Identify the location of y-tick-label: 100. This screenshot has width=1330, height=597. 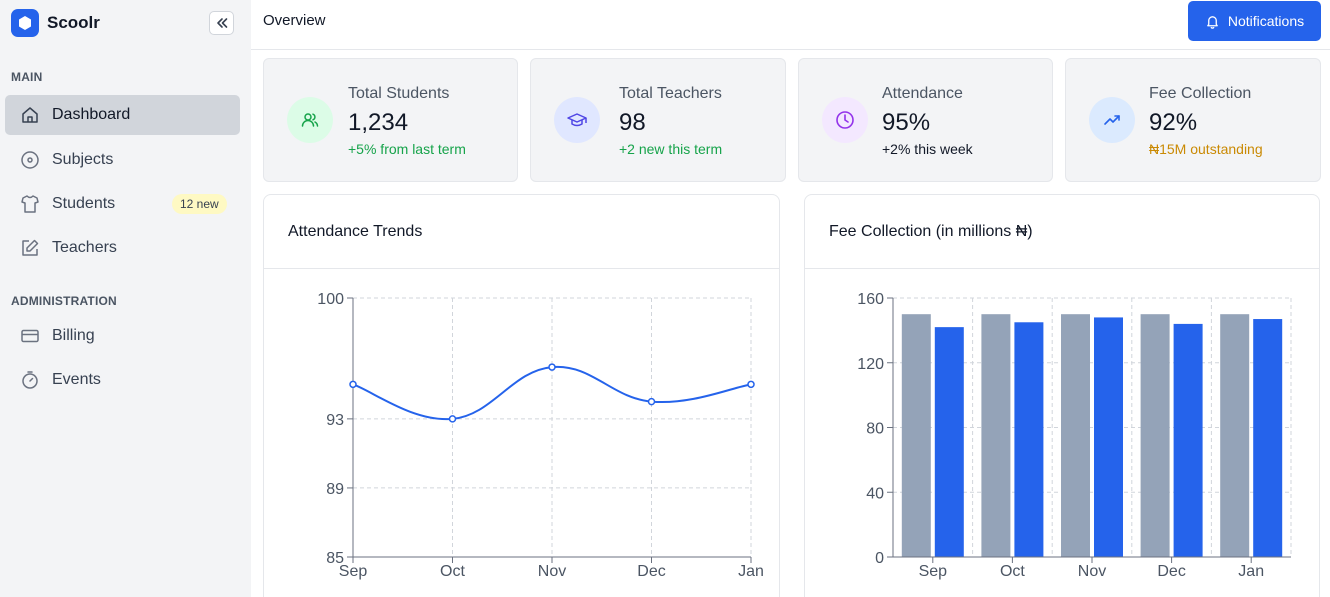
(330, 299).